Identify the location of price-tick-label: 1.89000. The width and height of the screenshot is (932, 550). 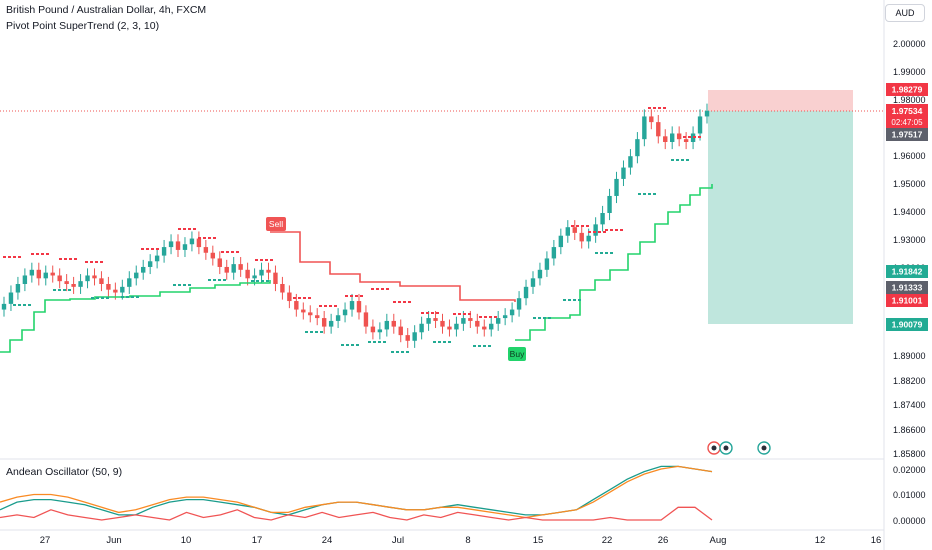
(909, 356).